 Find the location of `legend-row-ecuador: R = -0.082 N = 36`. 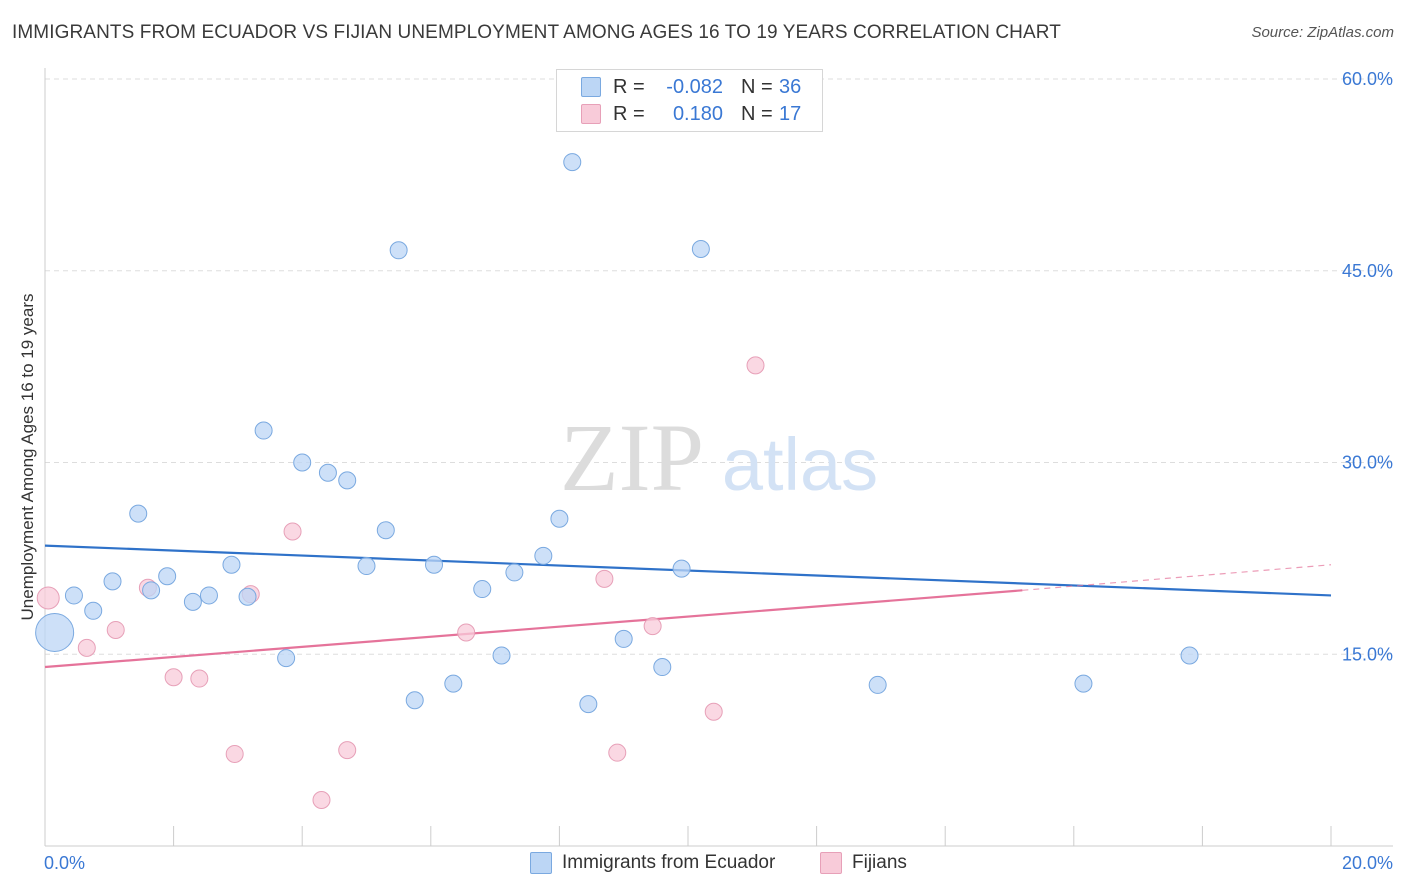

legend-row-ecuador: R = -0.082 N = 36 is located at coordinates (691, 87).